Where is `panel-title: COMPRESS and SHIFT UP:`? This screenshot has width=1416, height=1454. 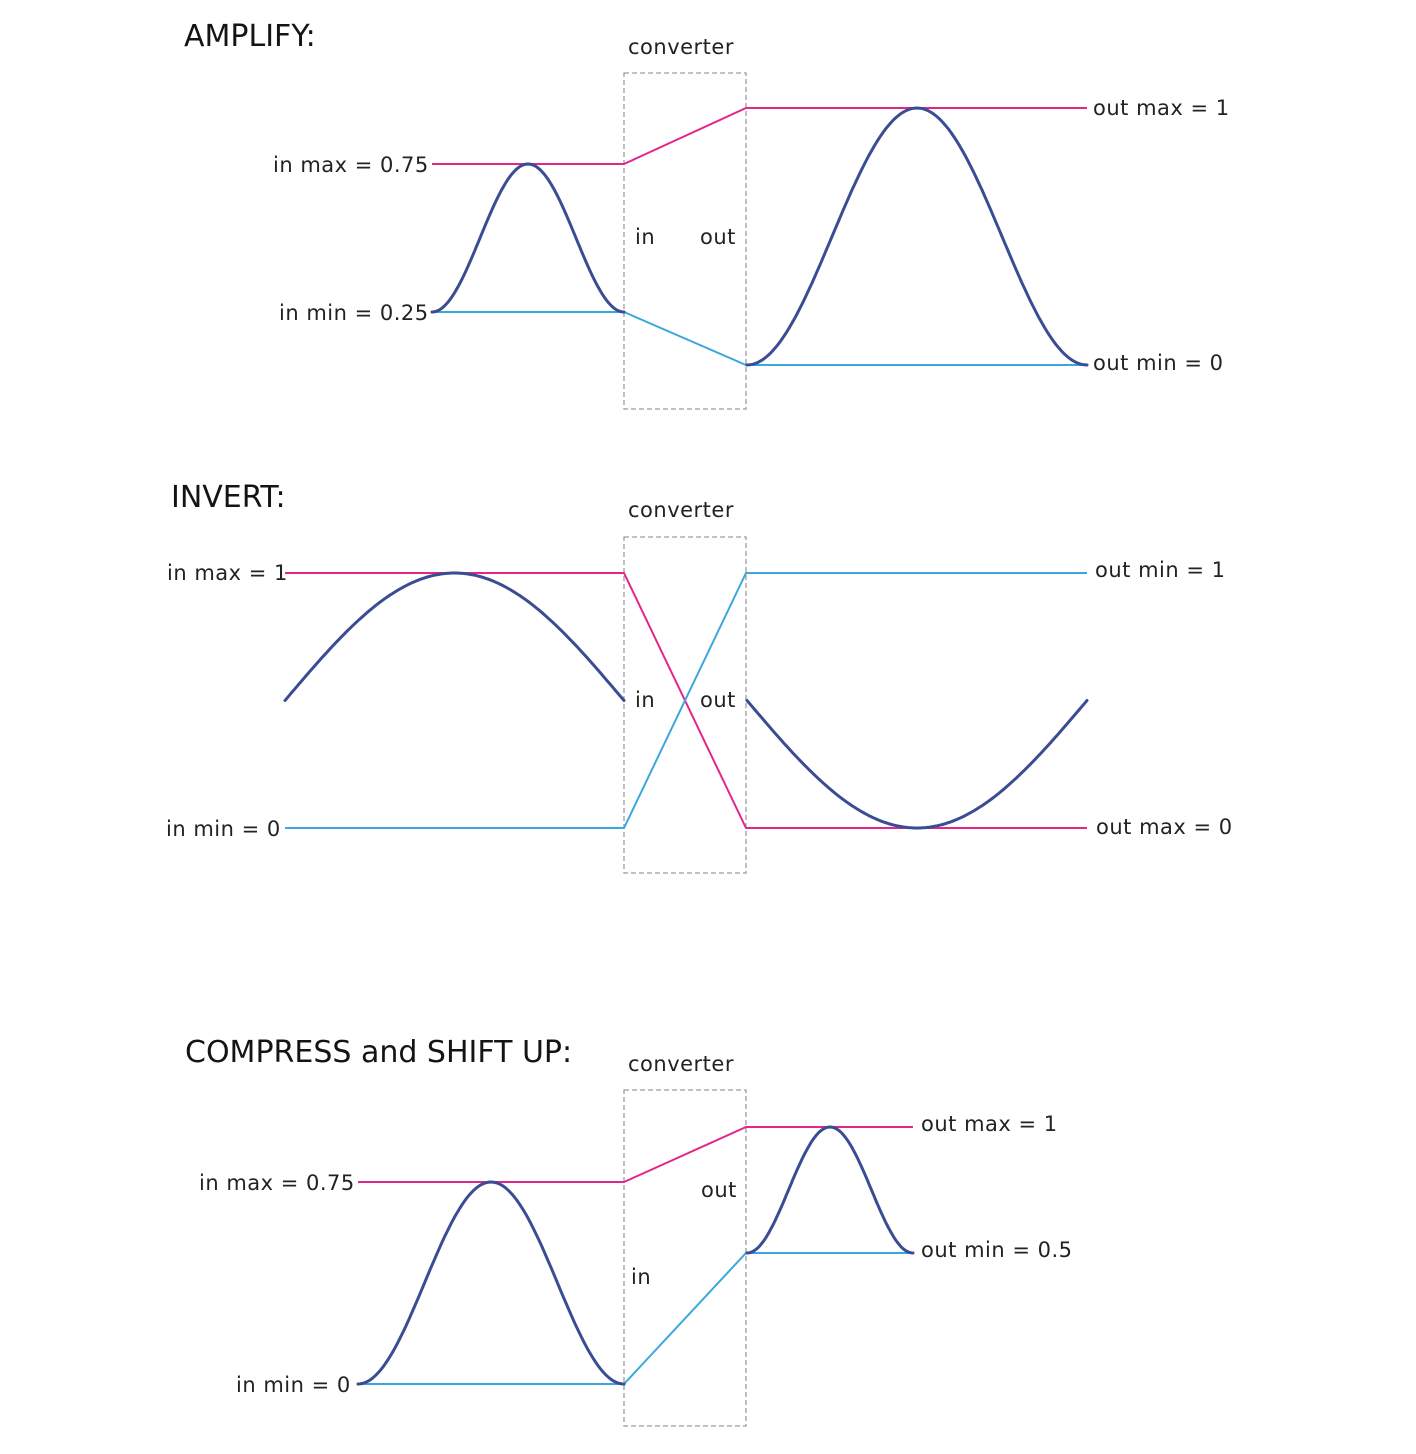 panel-title: COMPRESS and SHIFT UP: is located at coordinates (378, 1052).